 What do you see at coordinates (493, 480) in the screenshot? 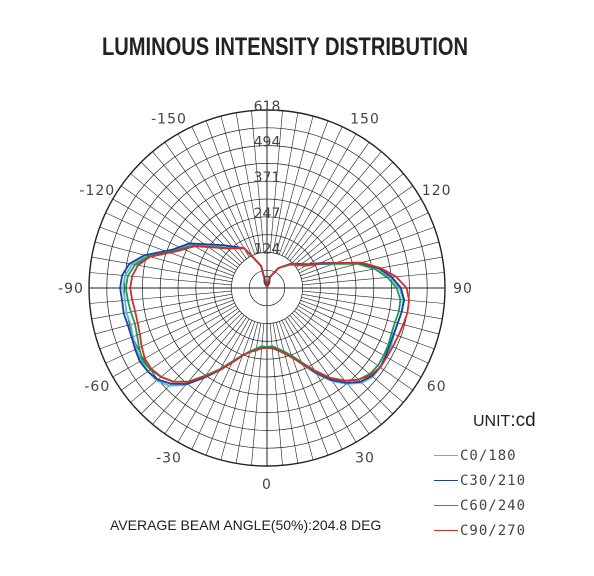
I see `legend-label: C30/210` at bounding box center [493, 480].